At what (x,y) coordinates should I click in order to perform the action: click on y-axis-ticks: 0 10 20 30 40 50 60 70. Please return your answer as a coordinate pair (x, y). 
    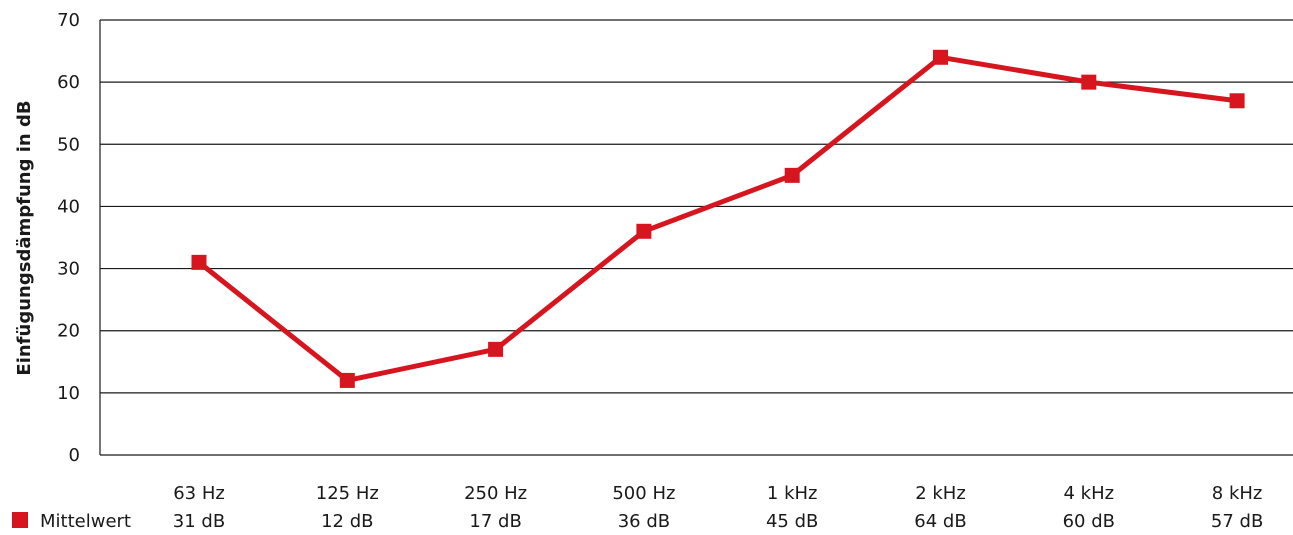
    Looking at the image, I should click on (68, 238).